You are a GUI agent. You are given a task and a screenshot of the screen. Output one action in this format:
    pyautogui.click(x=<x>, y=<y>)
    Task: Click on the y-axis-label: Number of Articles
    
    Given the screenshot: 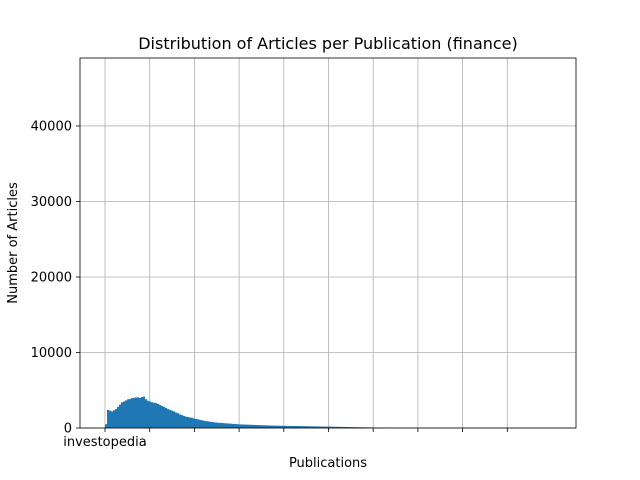 What is the action you would take?
    pyautogui.click(x=13, y=243)
    